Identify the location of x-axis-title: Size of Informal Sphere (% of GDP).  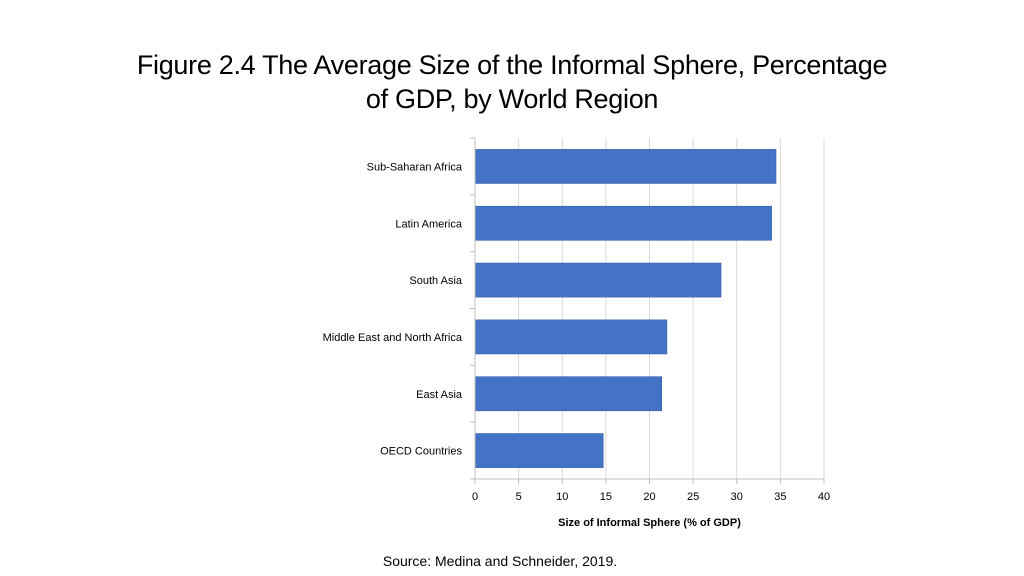
(649, 523).